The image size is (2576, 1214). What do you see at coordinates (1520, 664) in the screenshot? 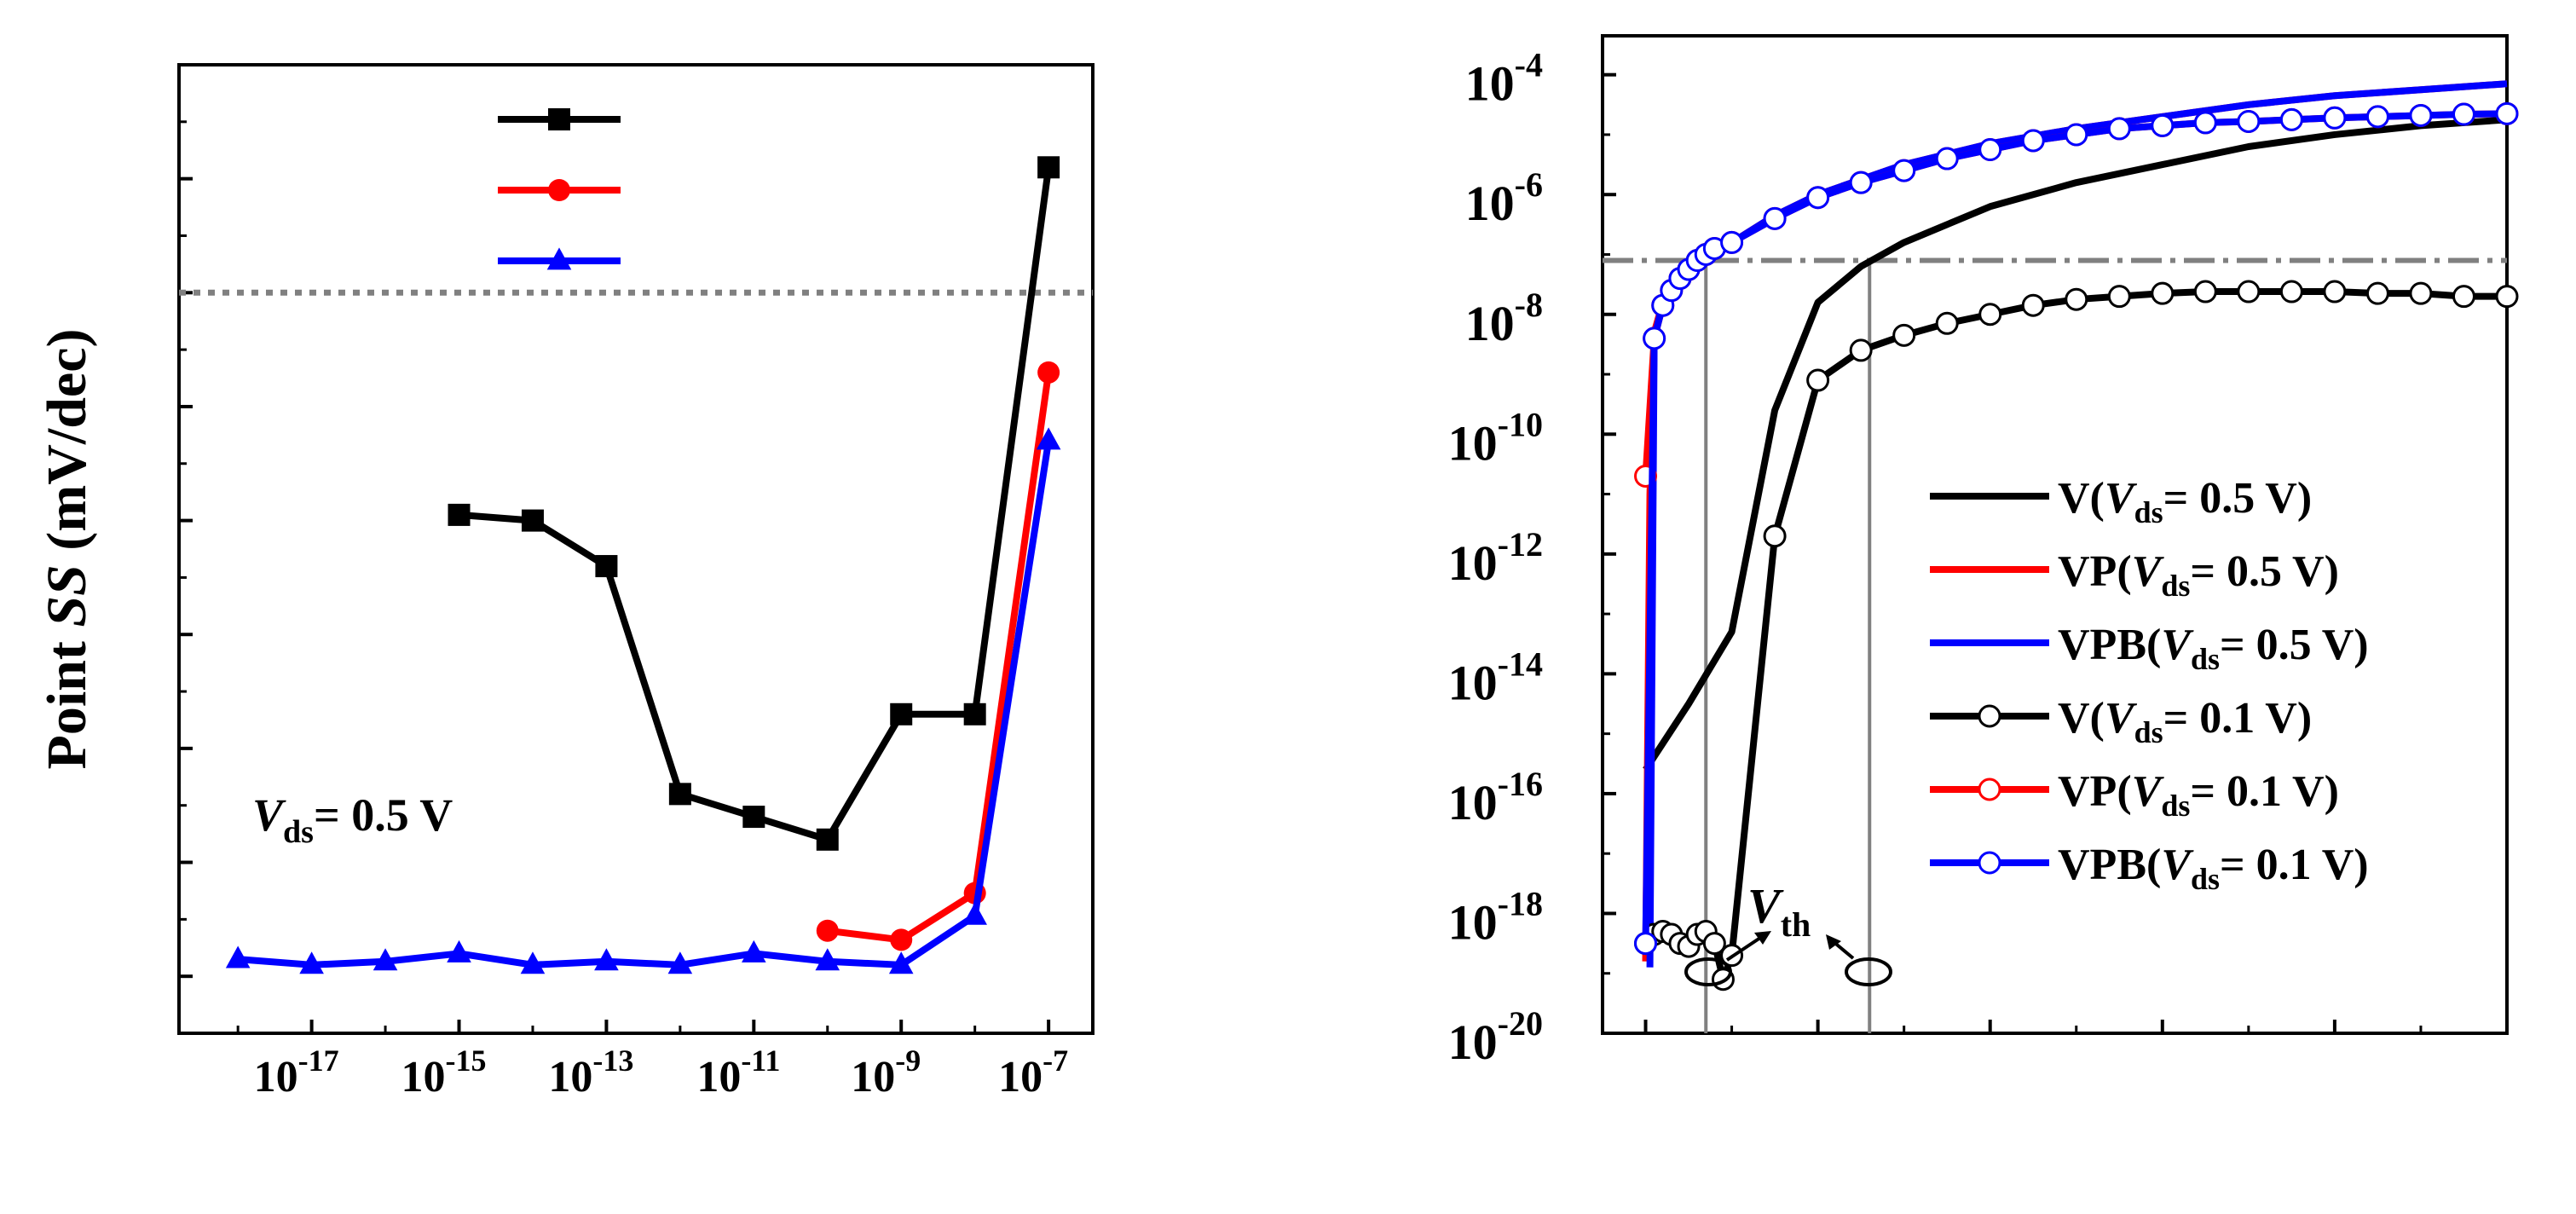
I see `y-tick-exponent: -14` at bounding box center [1520, 664].